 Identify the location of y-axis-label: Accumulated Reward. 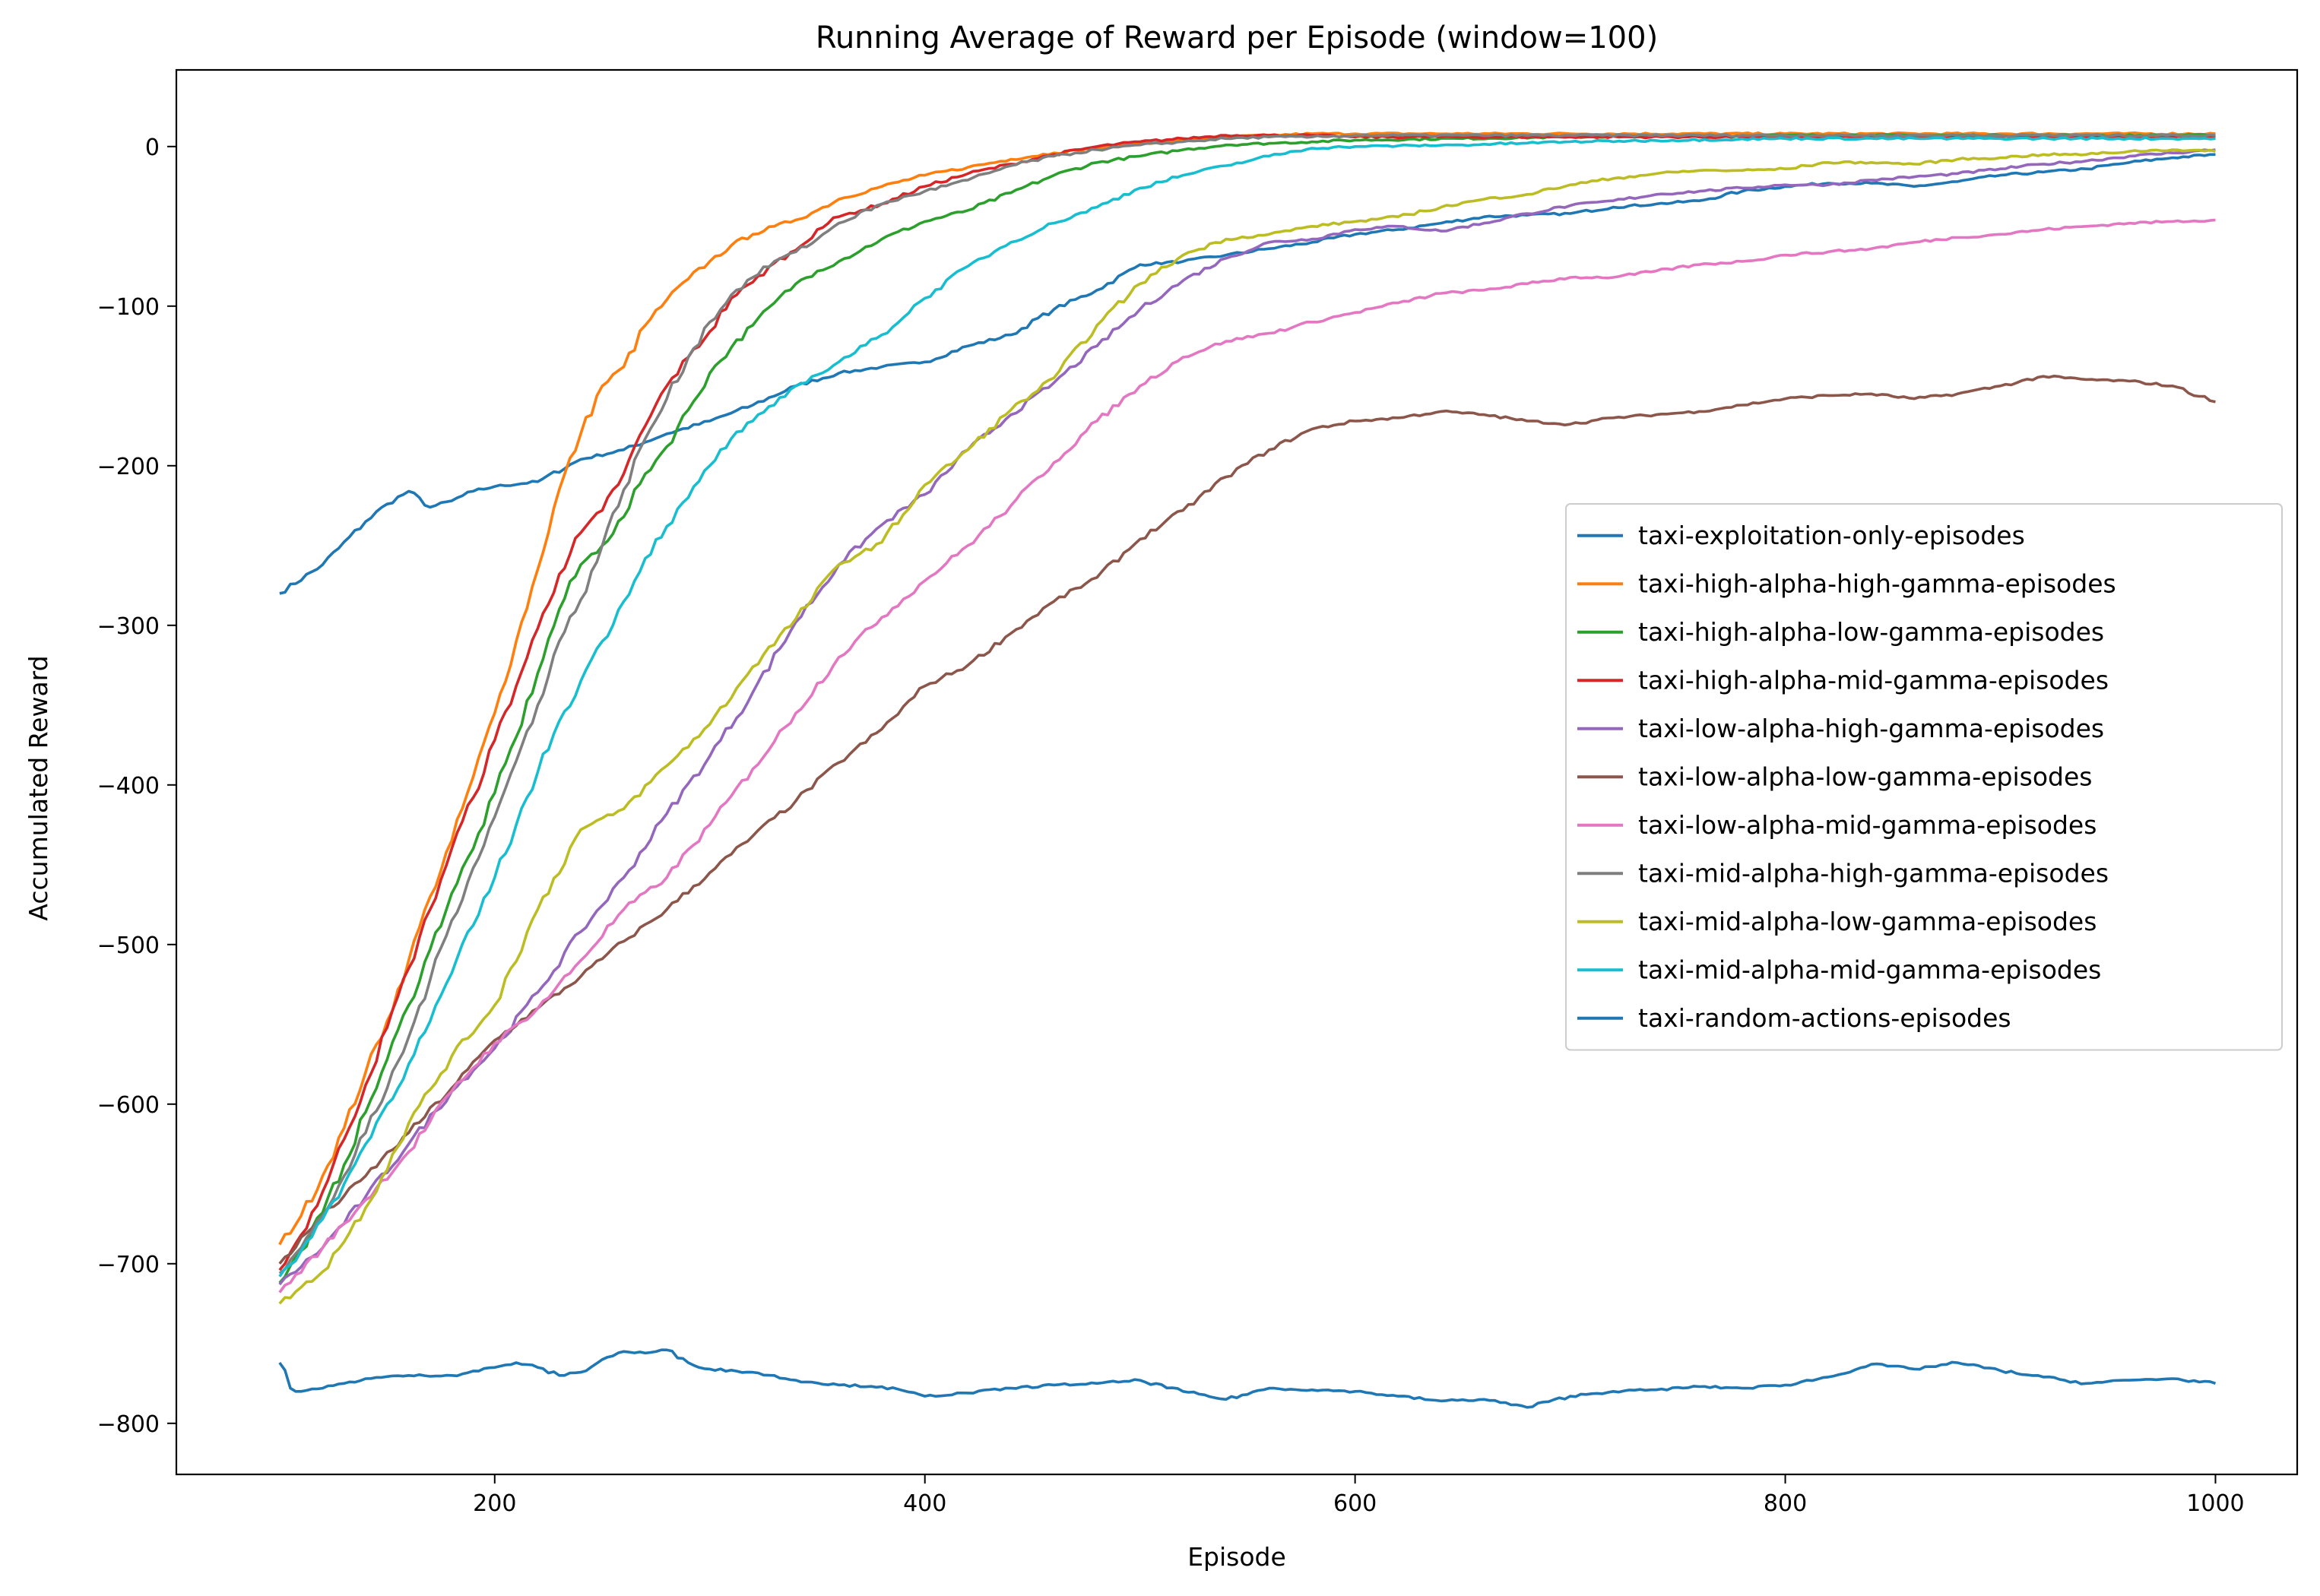
(38, 787).